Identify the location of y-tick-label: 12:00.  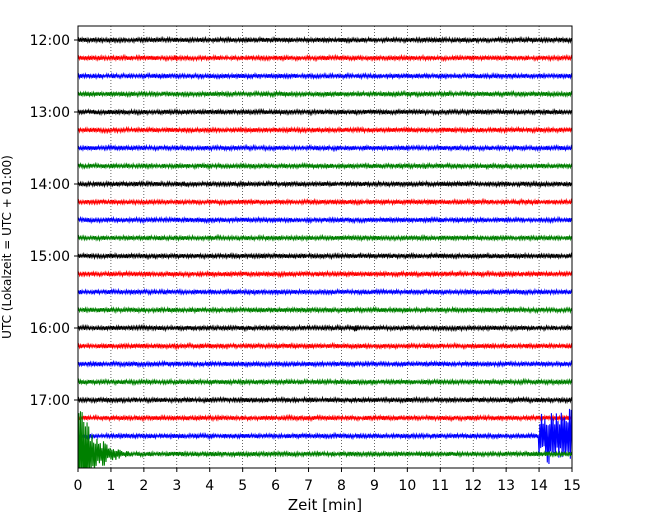
(50, 41).